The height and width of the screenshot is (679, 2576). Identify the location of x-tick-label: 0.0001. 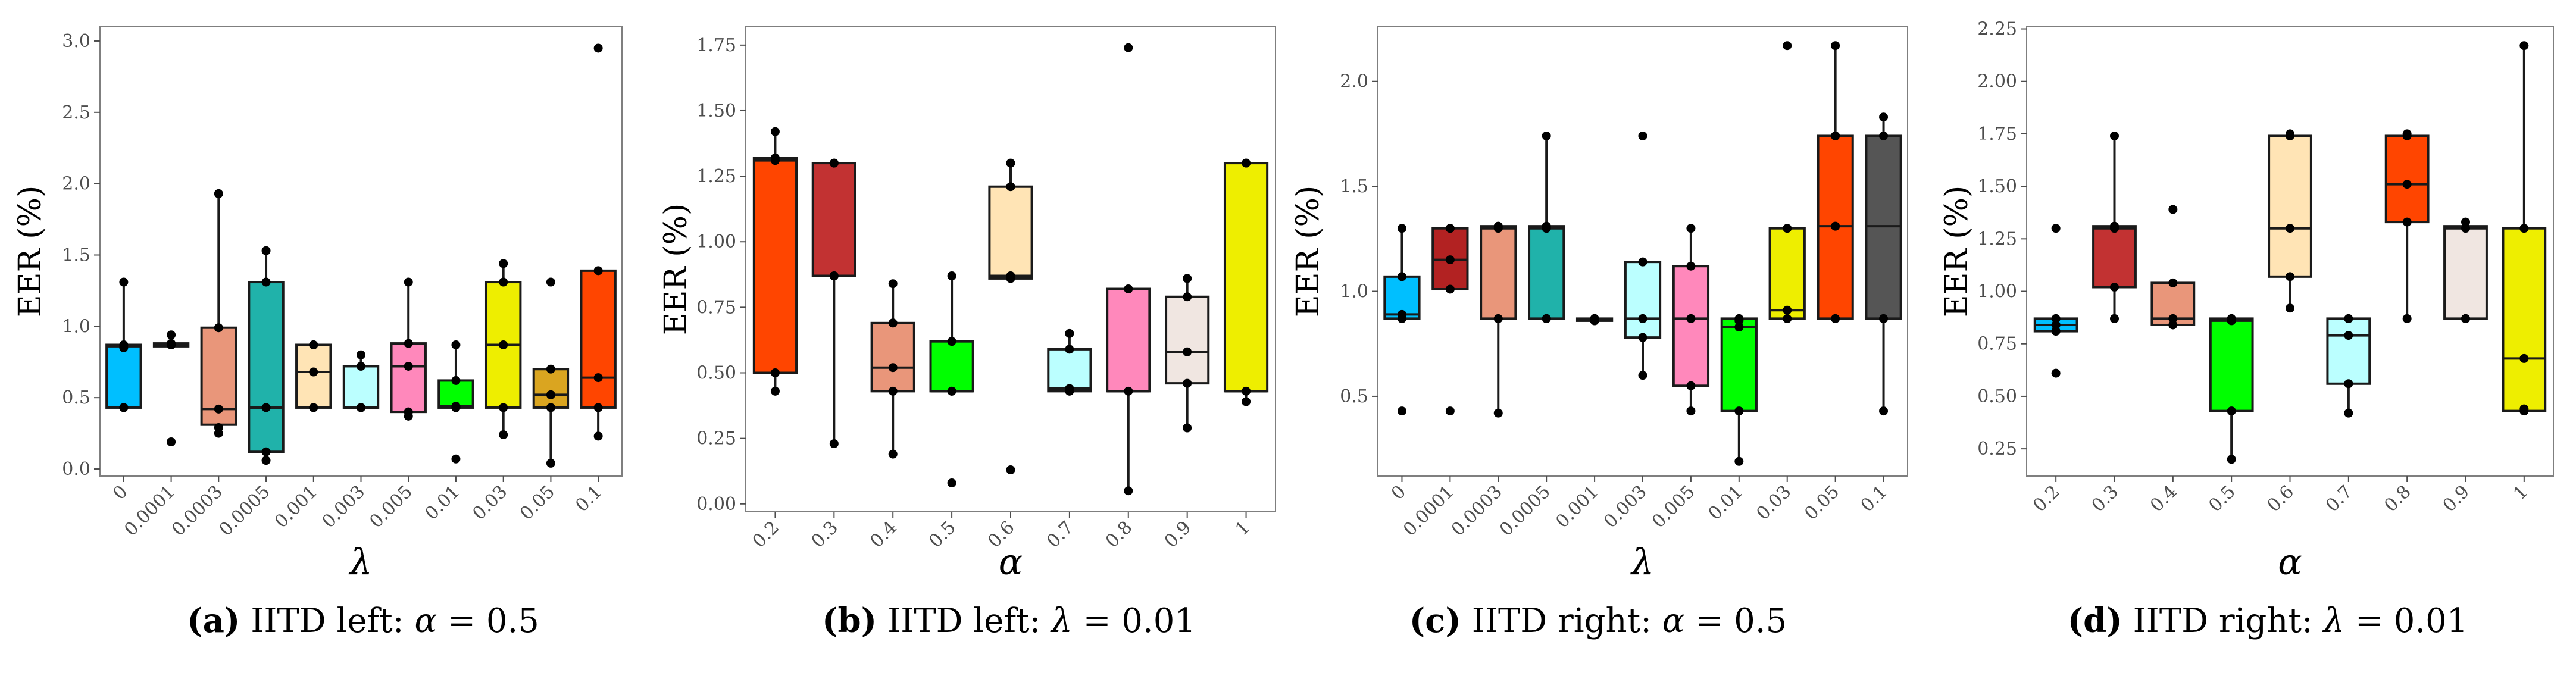
(1428, 510).